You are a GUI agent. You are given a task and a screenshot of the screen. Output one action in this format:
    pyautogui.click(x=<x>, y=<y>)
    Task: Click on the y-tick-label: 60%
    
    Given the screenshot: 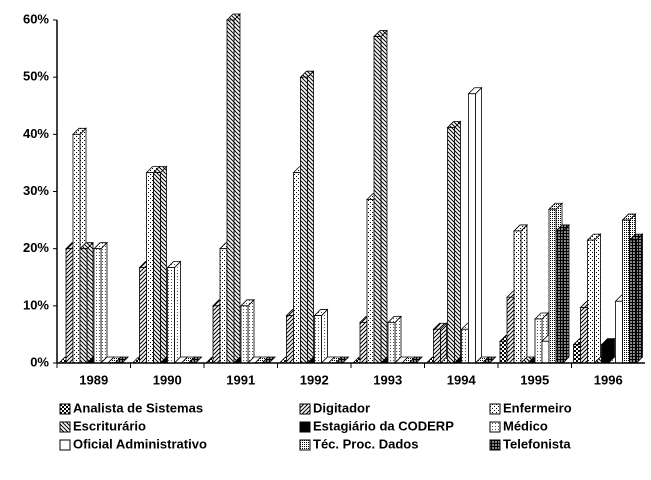 What is the action you would take?
    pyautogui.click(x=36, y=18)
    